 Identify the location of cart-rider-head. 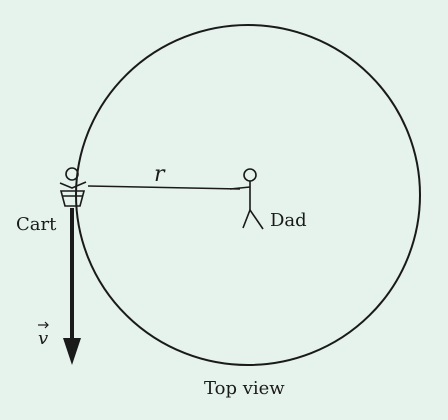
(72, 174).